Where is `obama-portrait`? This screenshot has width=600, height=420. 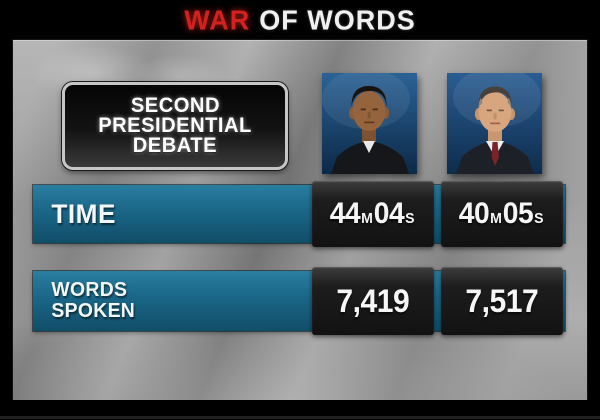
obama-portrait is located at coordinates (369, 123).